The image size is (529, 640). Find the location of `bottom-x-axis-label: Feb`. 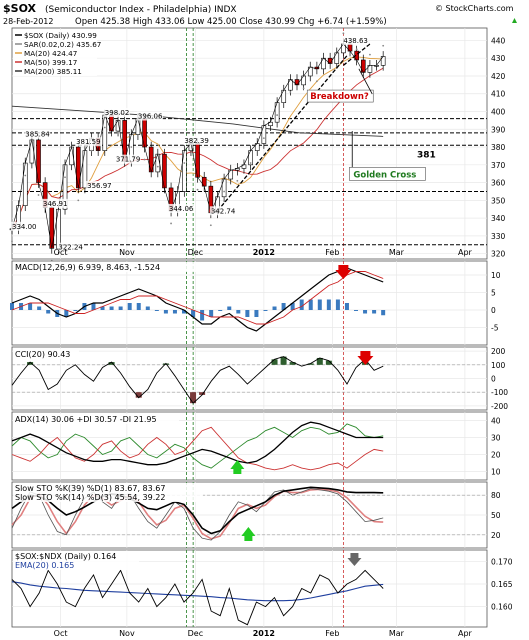

bottom-x-axis-label: Feb is located at coordinates (332, 633).